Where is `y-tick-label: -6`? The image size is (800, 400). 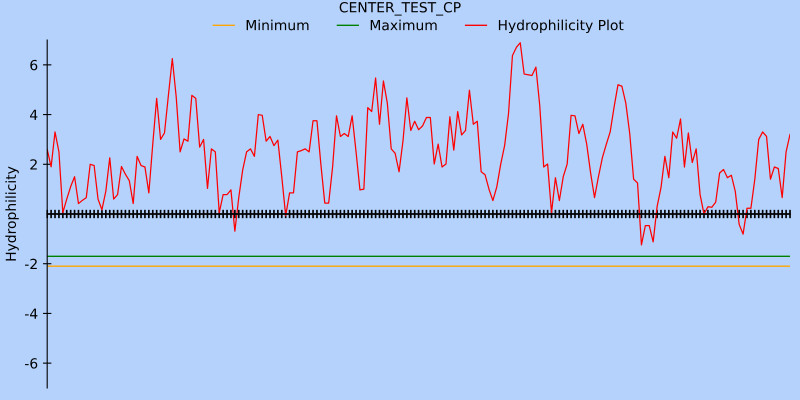
y-tick-label: -6 is located at coordinates (31, 363).